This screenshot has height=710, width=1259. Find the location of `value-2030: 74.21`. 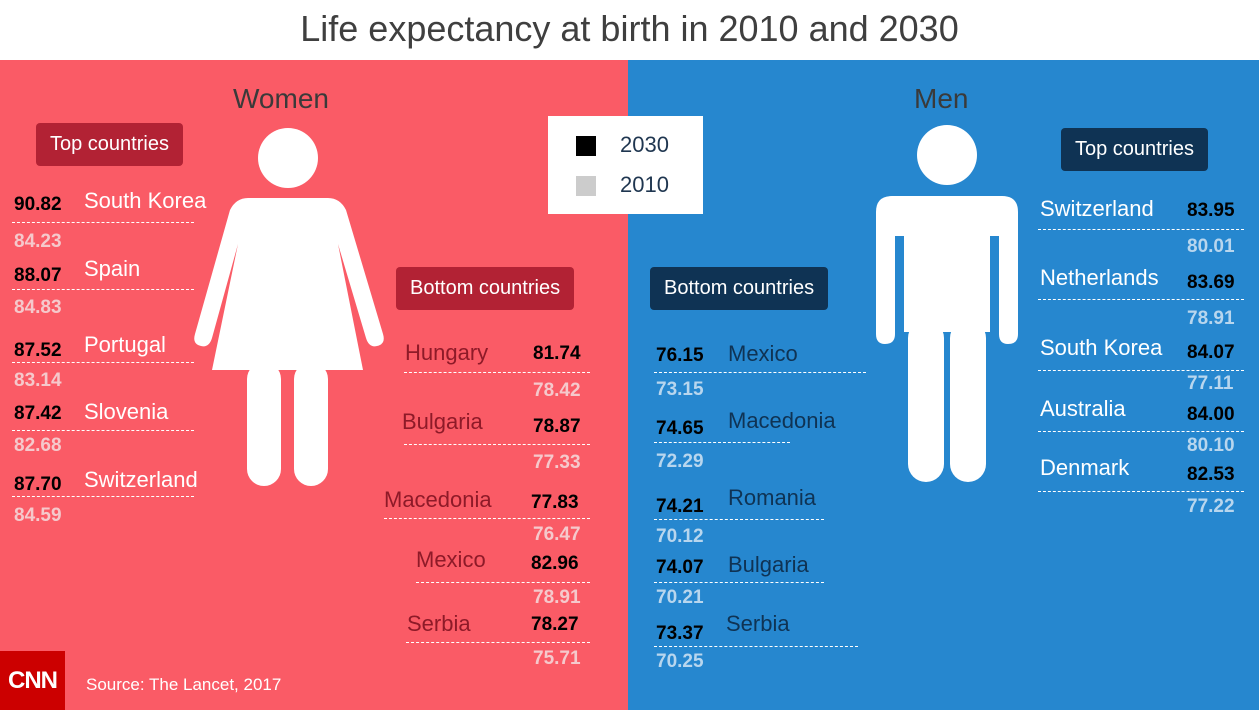

value-2030: 74.21 is located at coordinates (680, 506).